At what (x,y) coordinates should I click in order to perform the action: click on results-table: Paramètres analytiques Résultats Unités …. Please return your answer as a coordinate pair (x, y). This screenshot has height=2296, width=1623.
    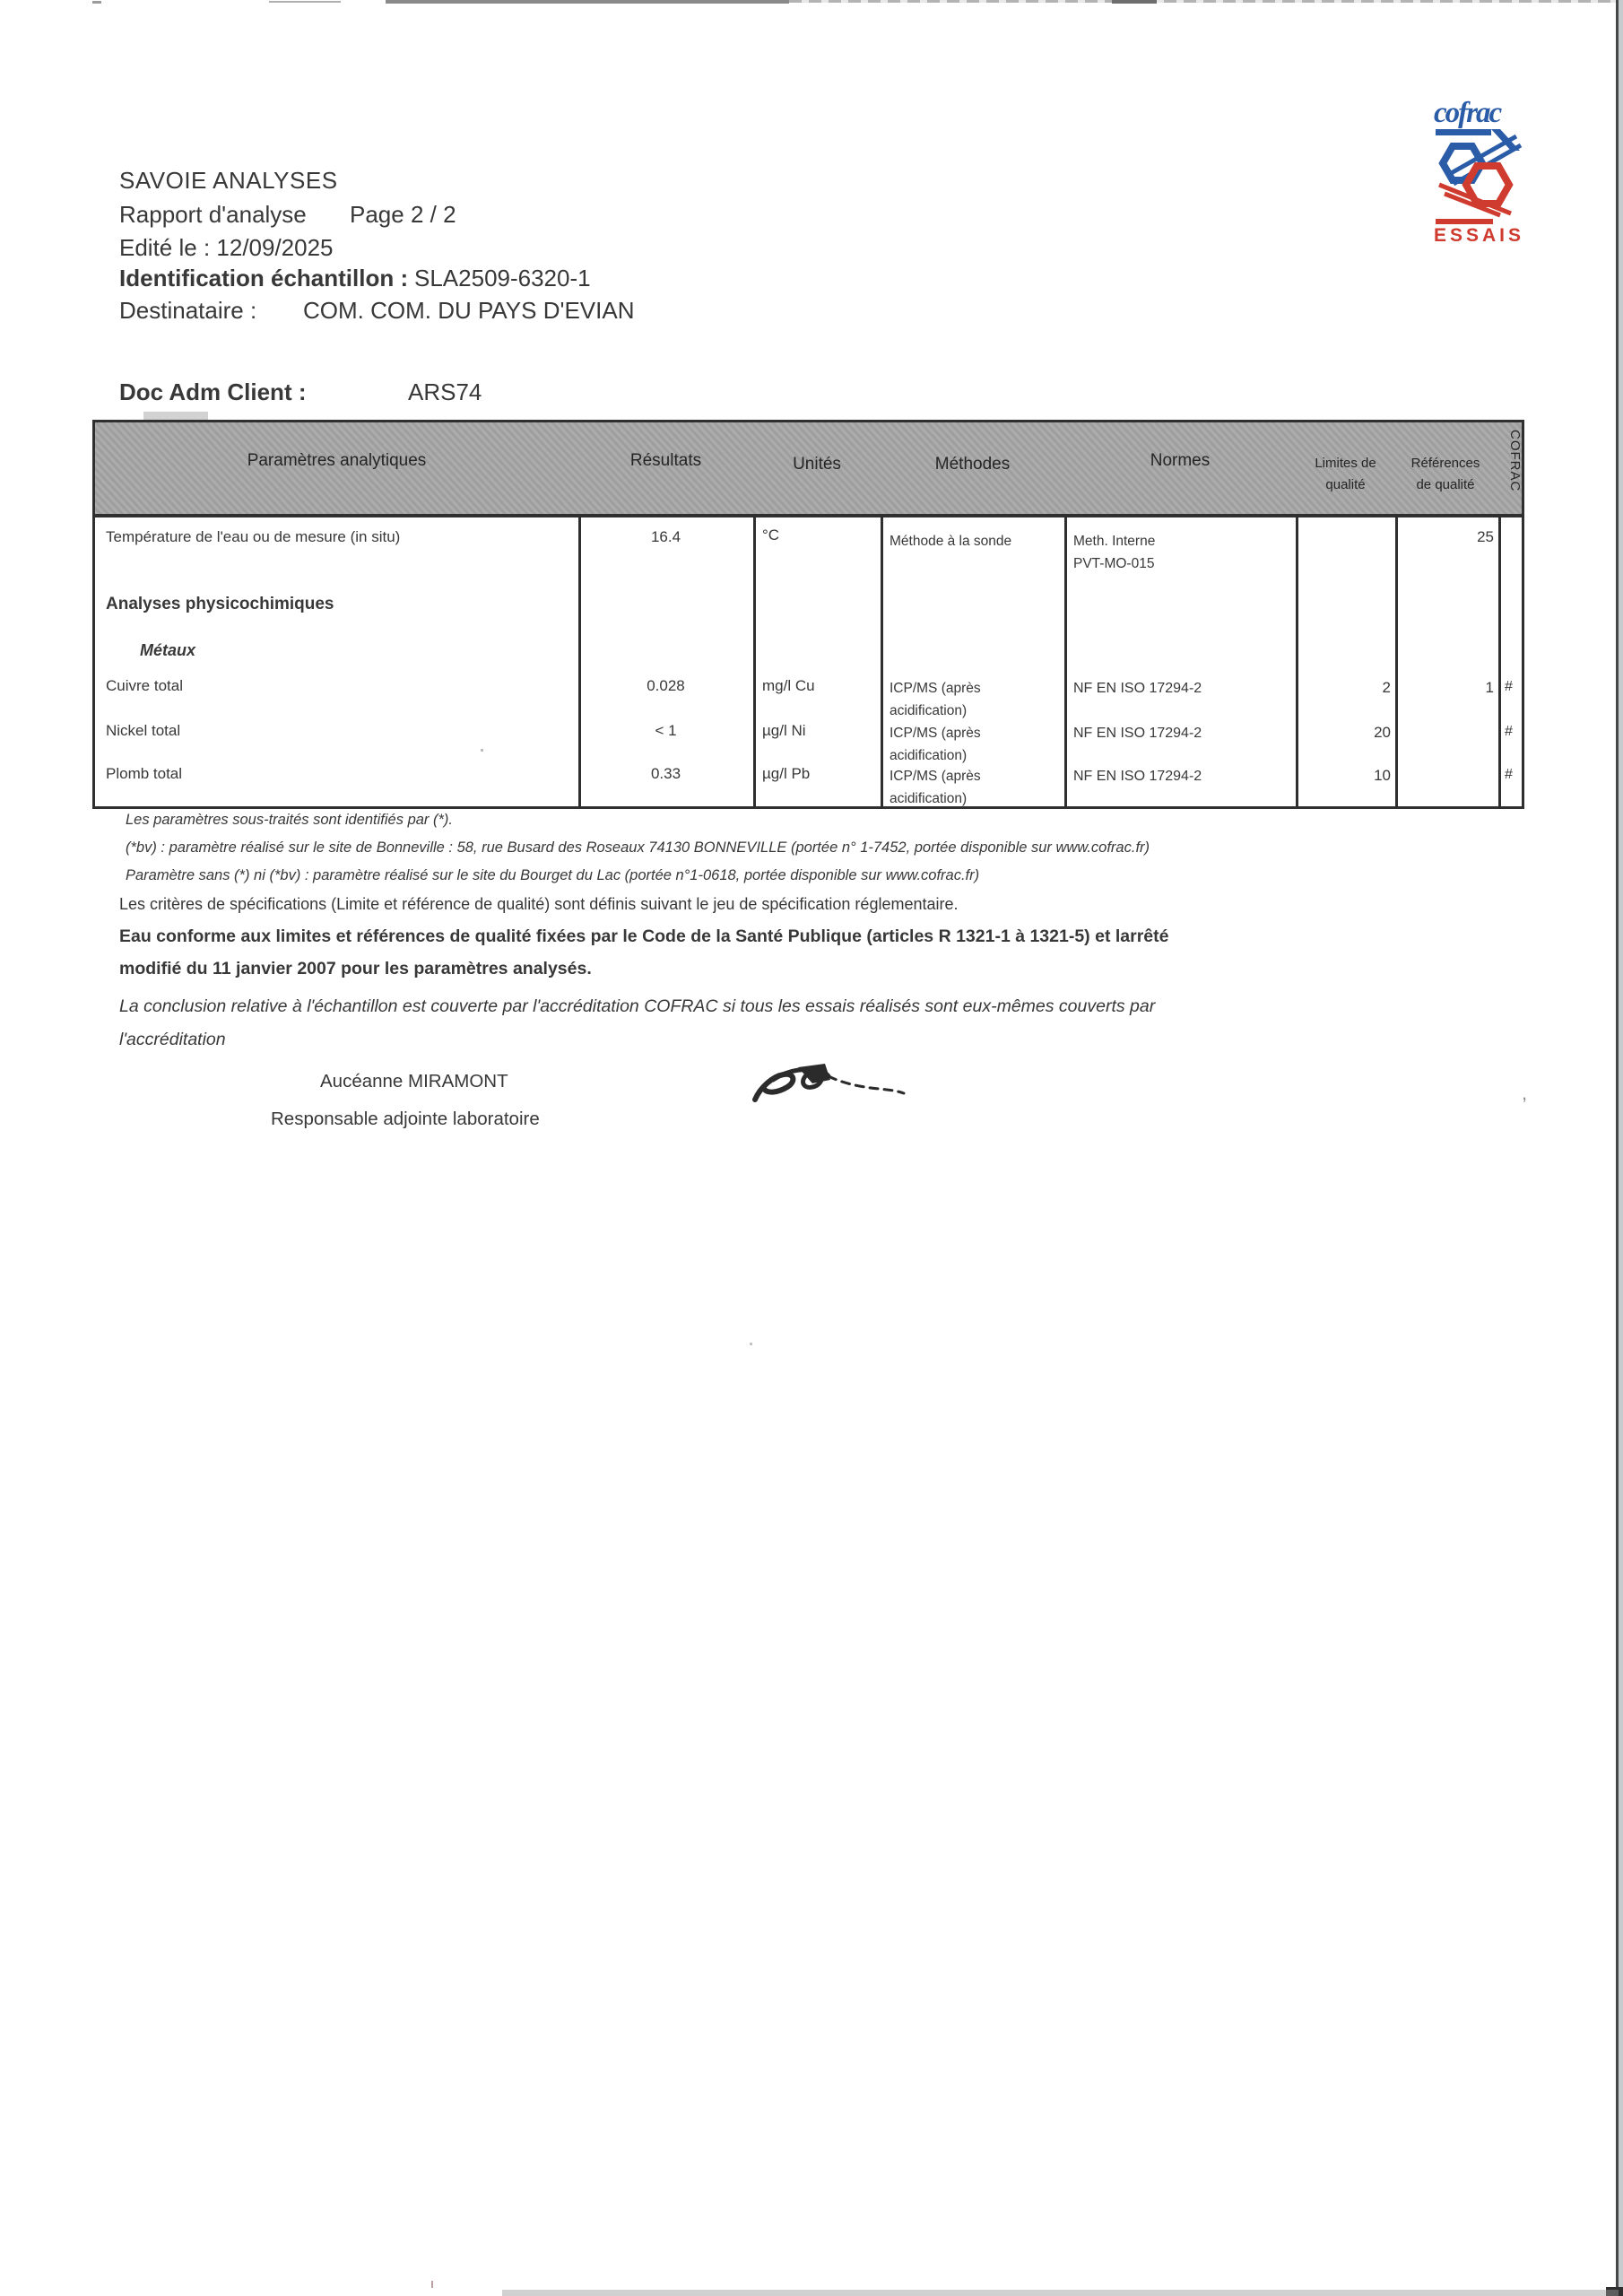
    Looking at the image, I should click on (808, 614).